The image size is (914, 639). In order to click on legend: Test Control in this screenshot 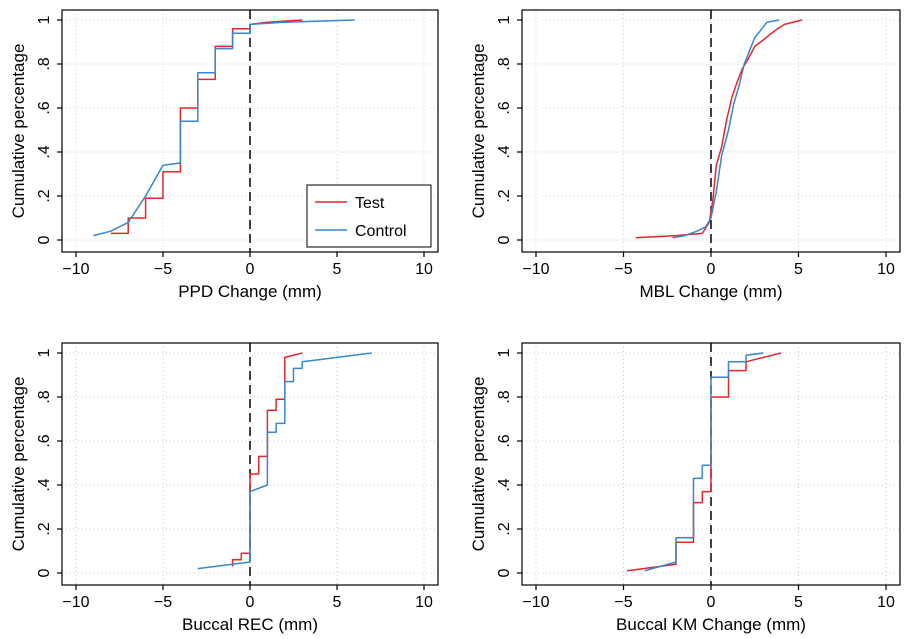, I will do `click(369, 216)`.